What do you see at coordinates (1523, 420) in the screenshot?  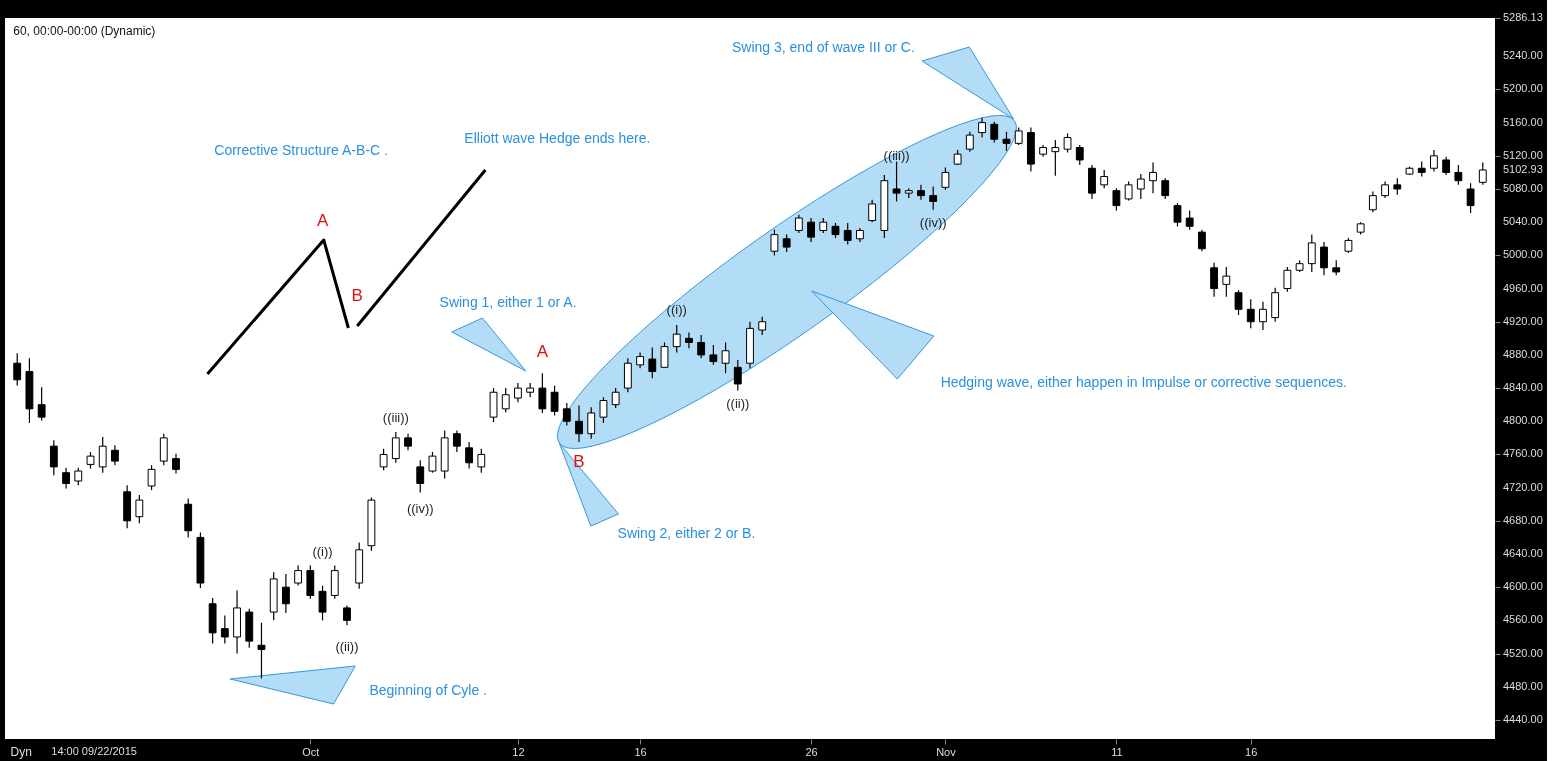 I see `y-tick-label: 4800.00` at bounding box center [1523, 420].